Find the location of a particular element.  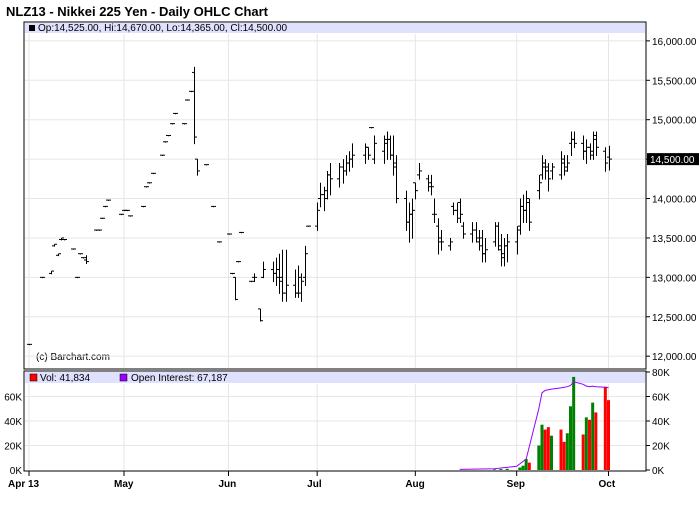

x-axis: Apr 13 May Jun Jul Aug Sep Oct is located at coordinates (312, 480).